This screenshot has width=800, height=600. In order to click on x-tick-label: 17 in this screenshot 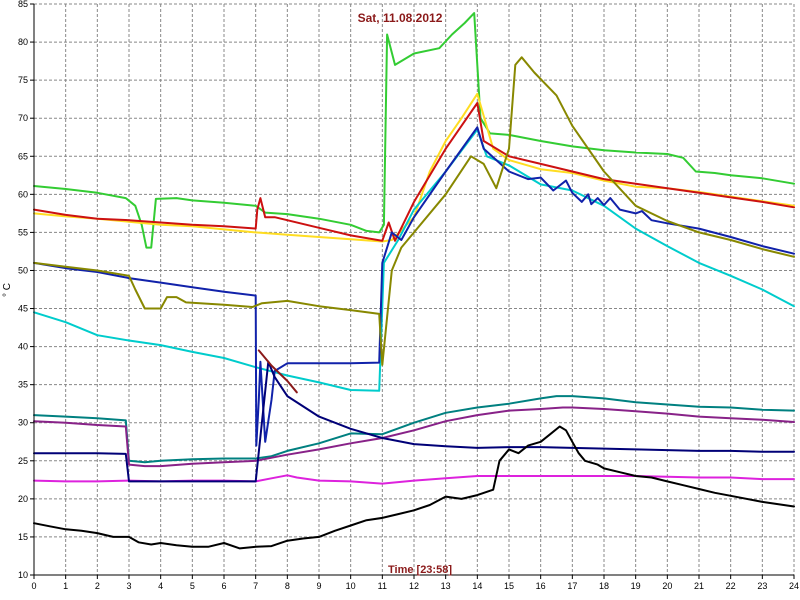, I will do `click(572, 586)`.